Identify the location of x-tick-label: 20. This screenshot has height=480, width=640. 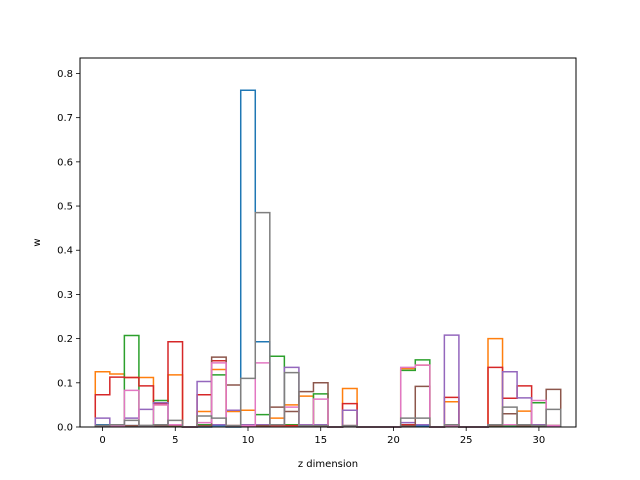
(393, 440).